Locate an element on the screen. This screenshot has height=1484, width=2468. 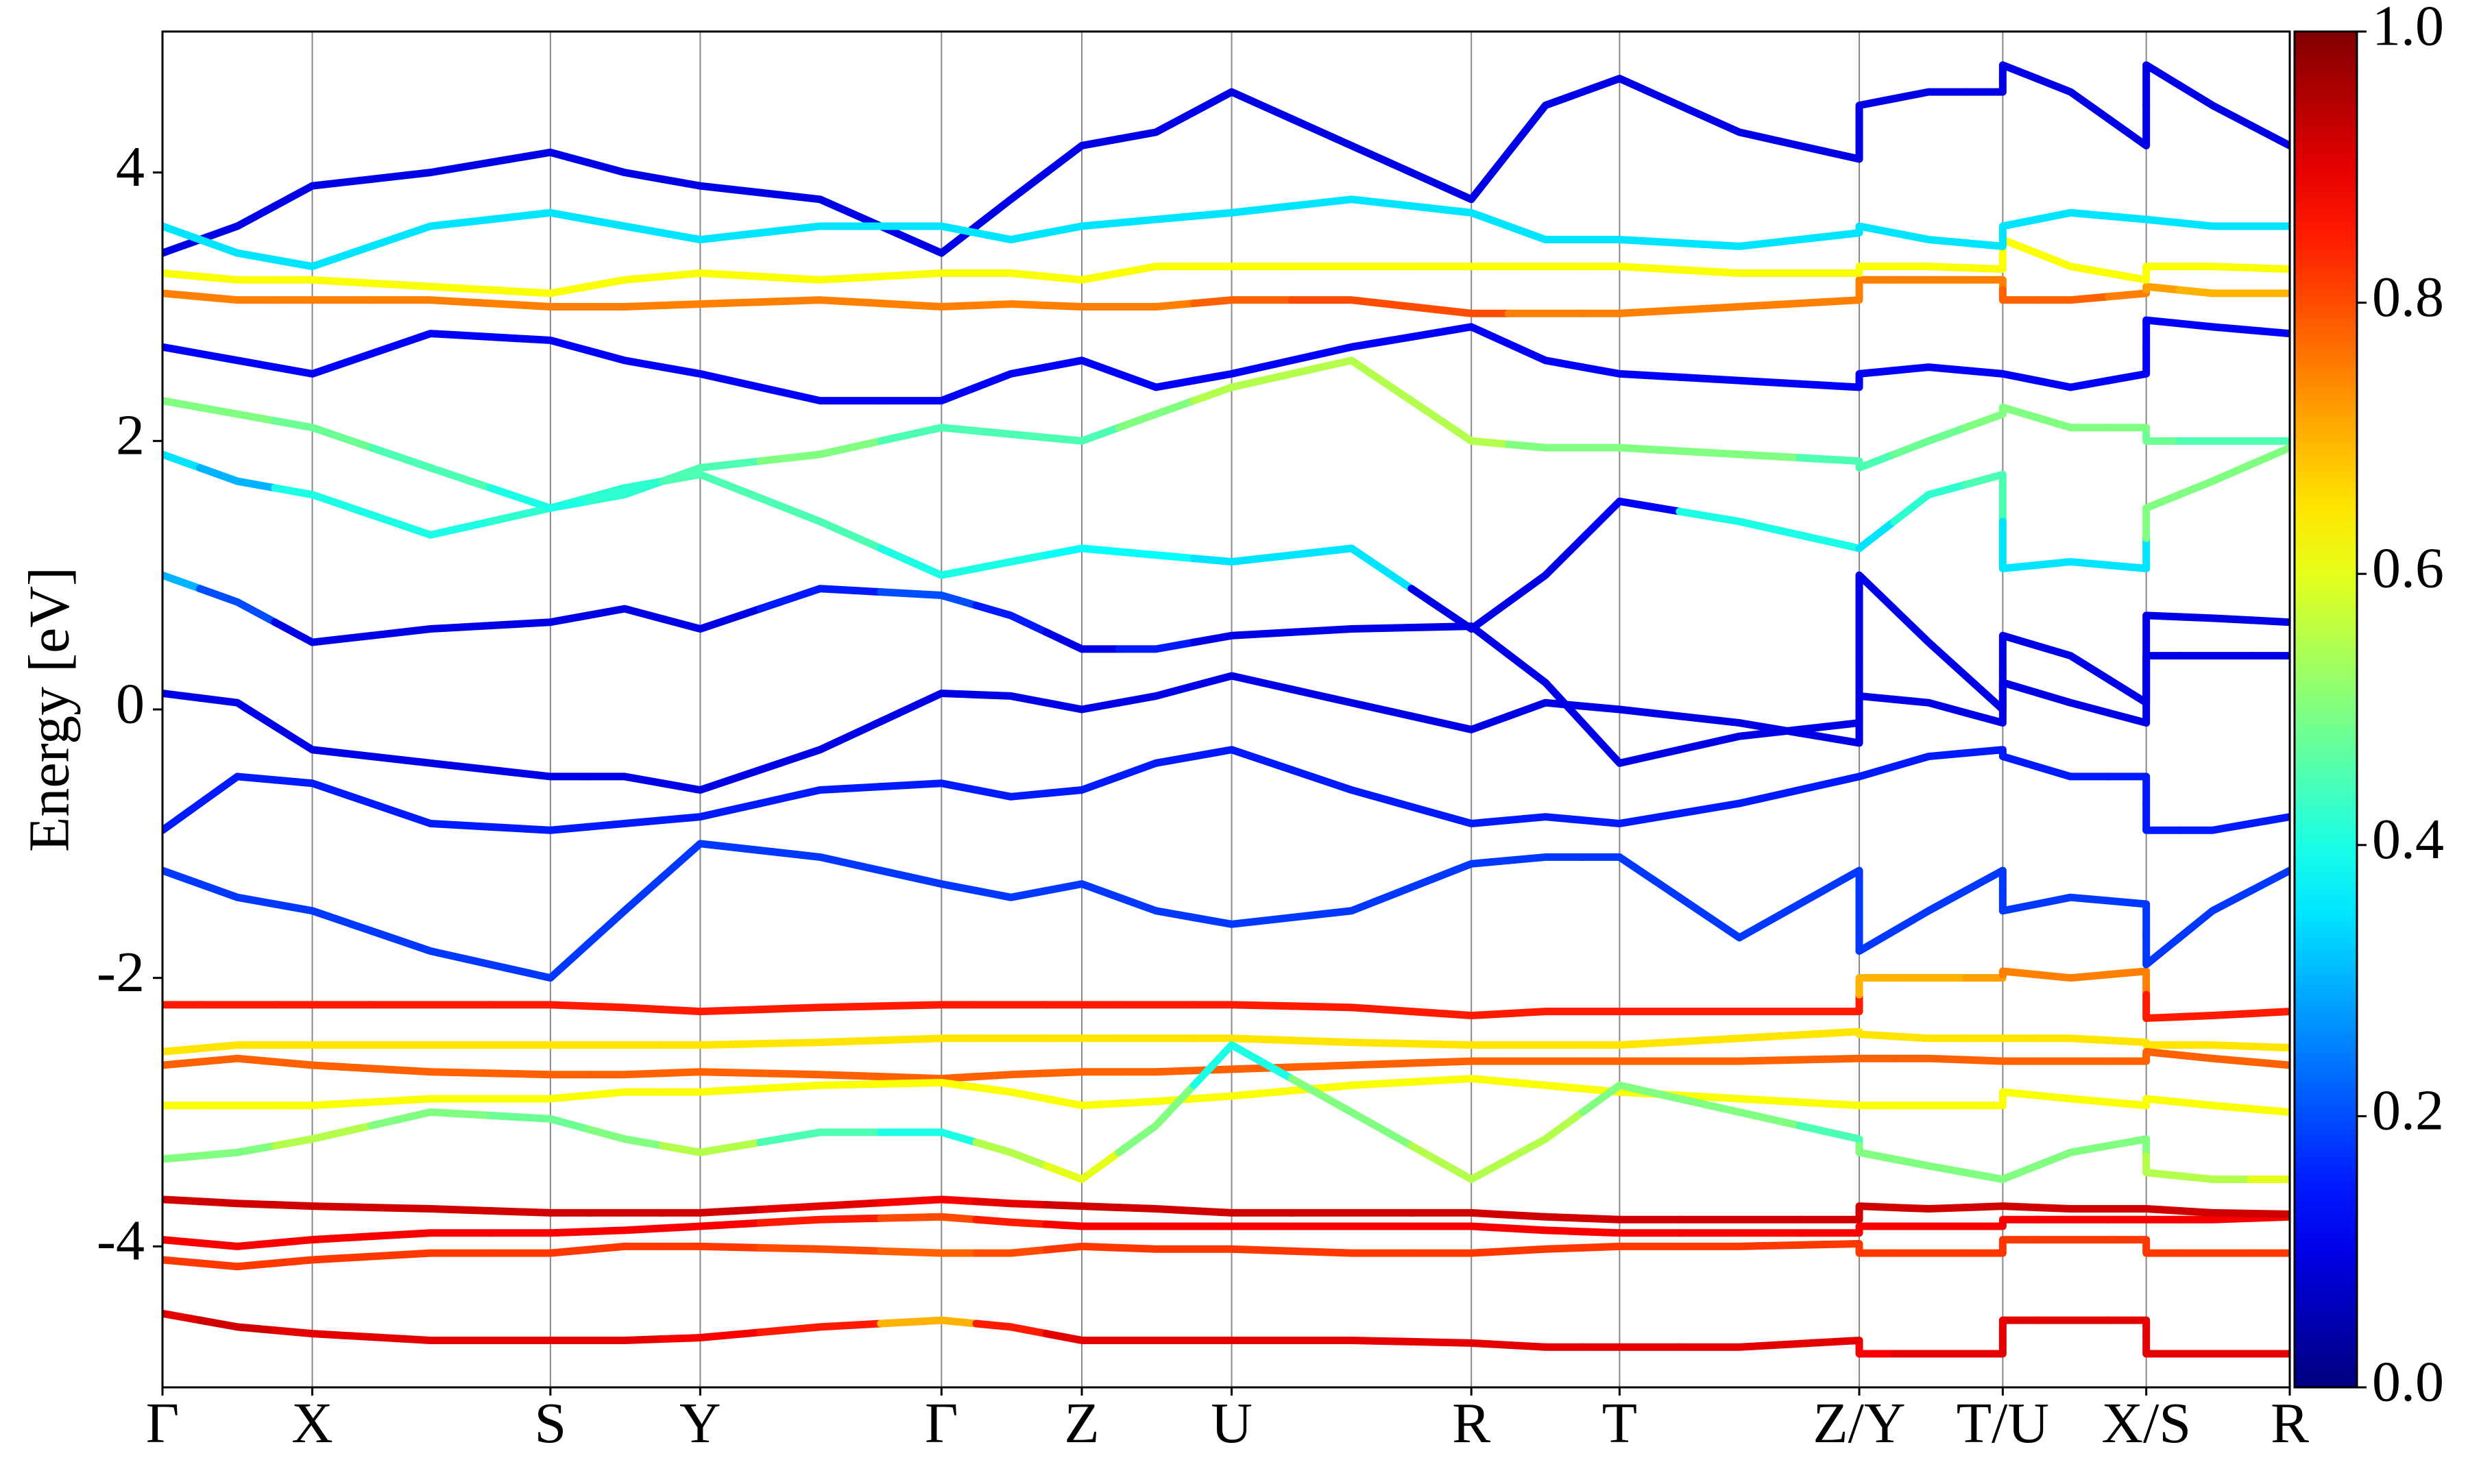
y-tick-label: -2 is located at coordinates (121, 972).